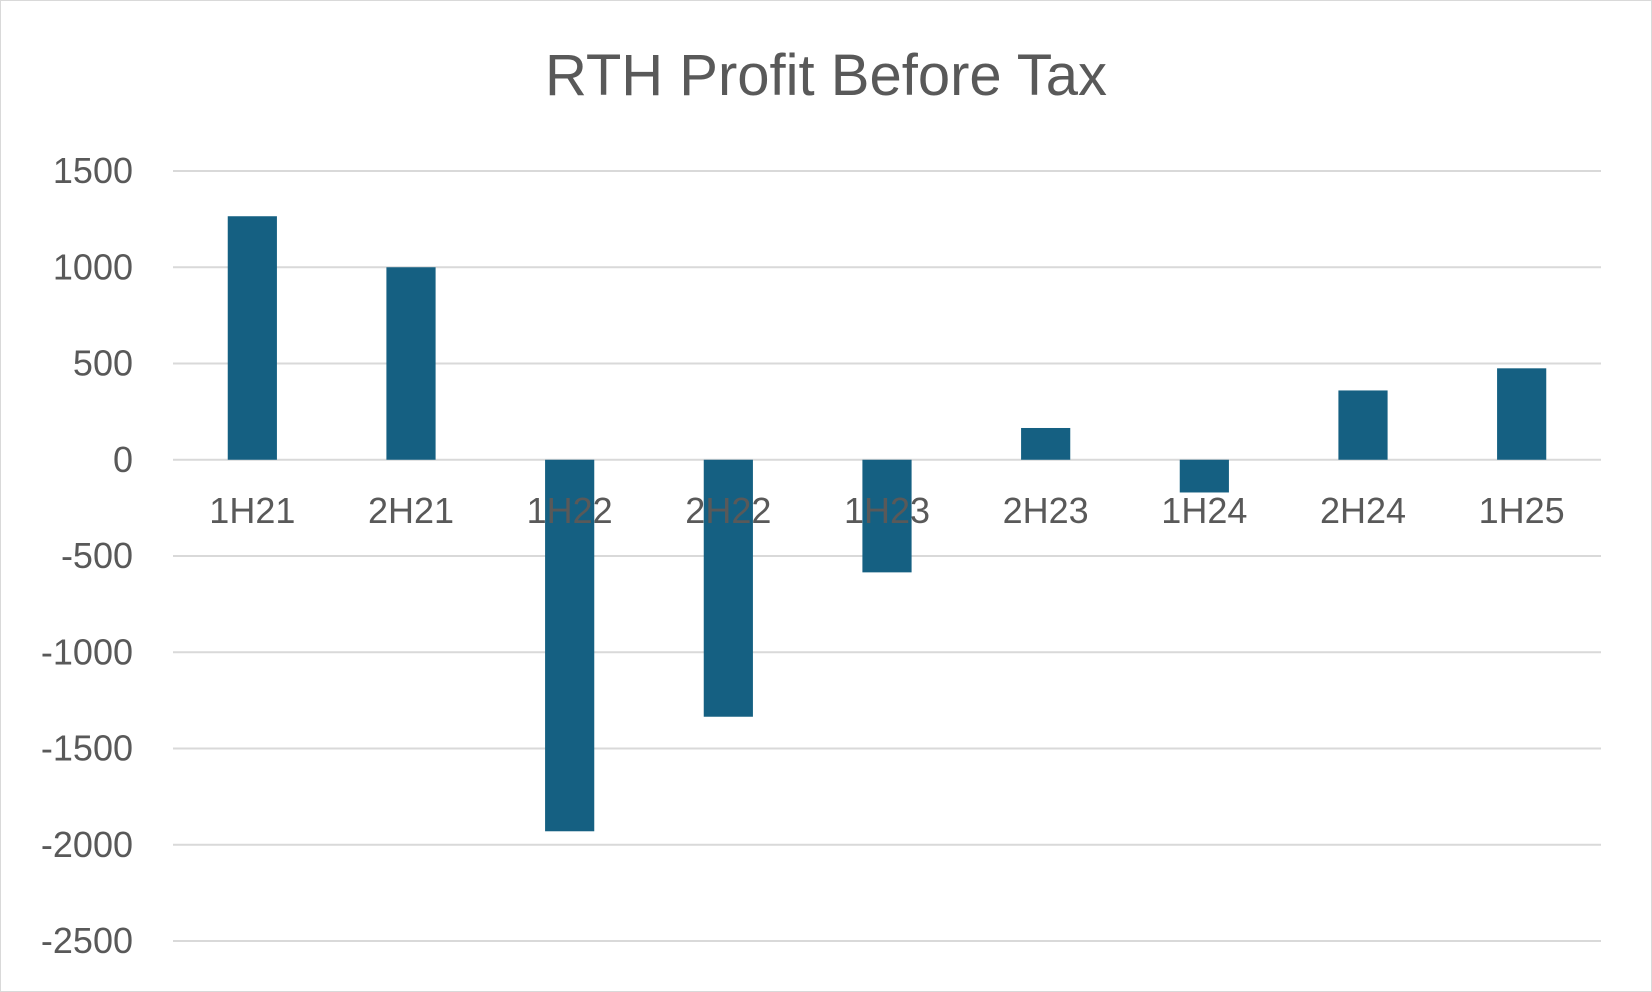  Describe the element at coordinates (87, 651) in the screenshot. I see `y-tick-label: -1000` at that location.